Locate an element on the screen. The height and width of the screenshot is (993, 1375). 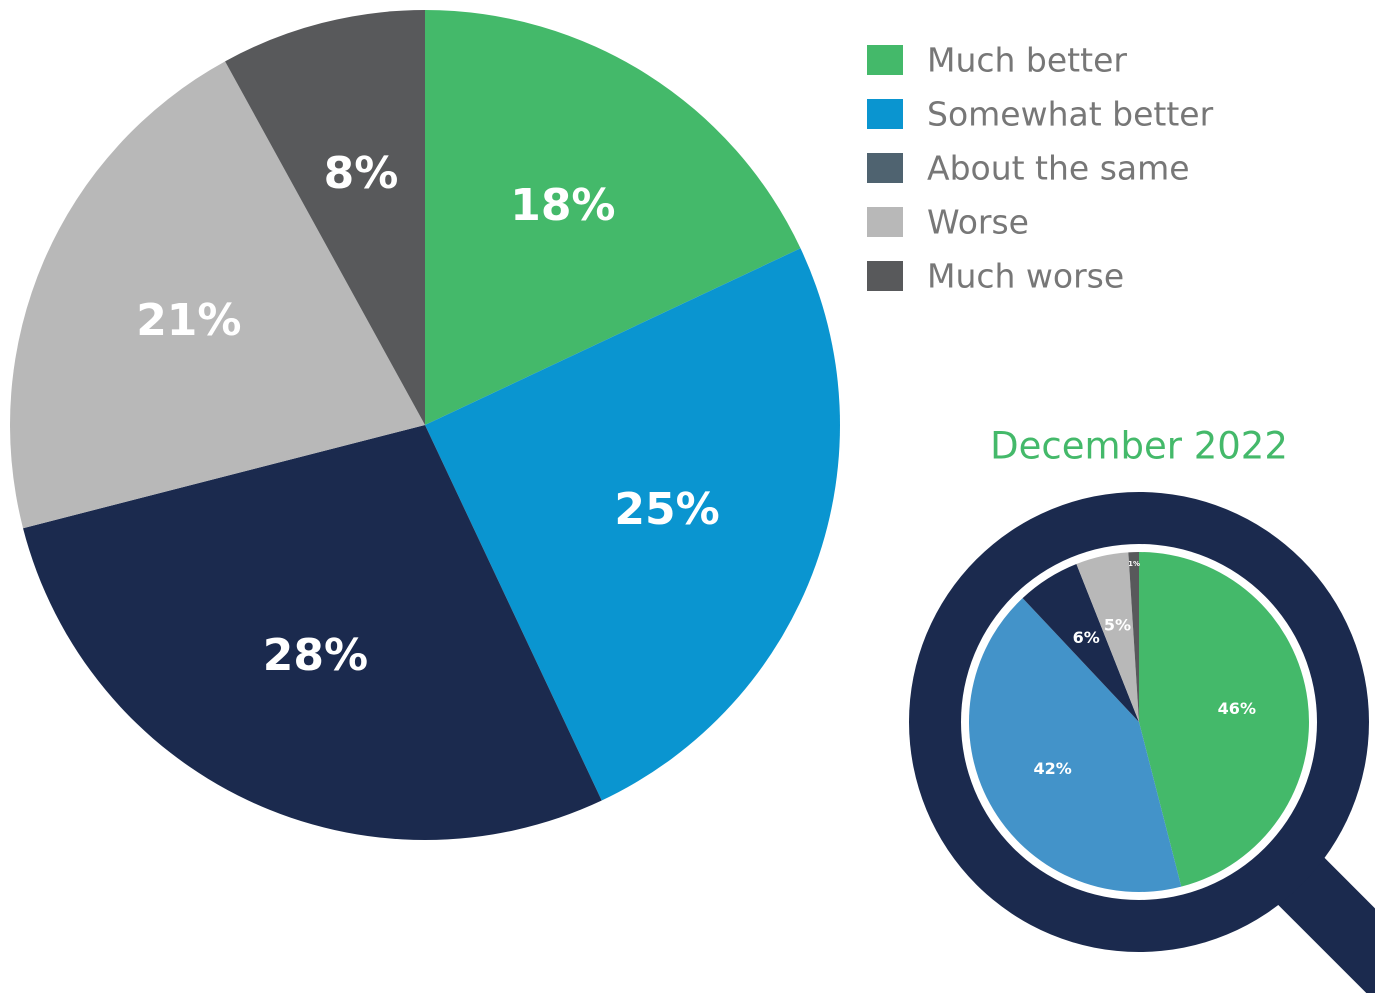
legend-label: Somewhat better is located at coordinates (1070, 114).